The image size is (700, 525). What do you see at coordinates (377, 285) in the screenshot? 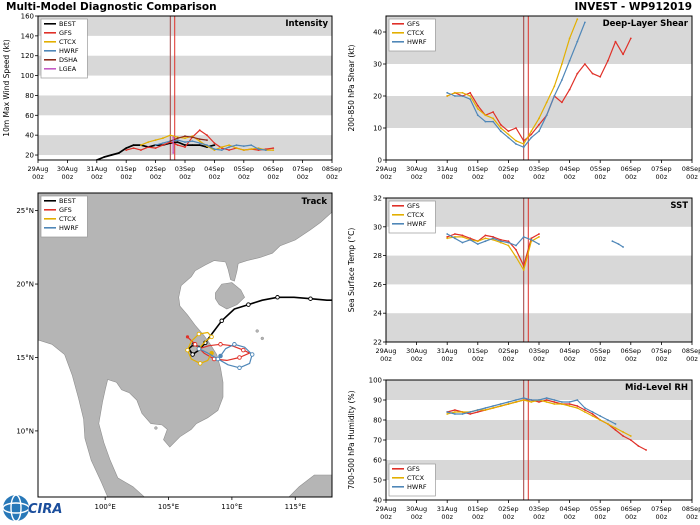
I see `y-tick-label: 26` at bounding box center [377, 285].